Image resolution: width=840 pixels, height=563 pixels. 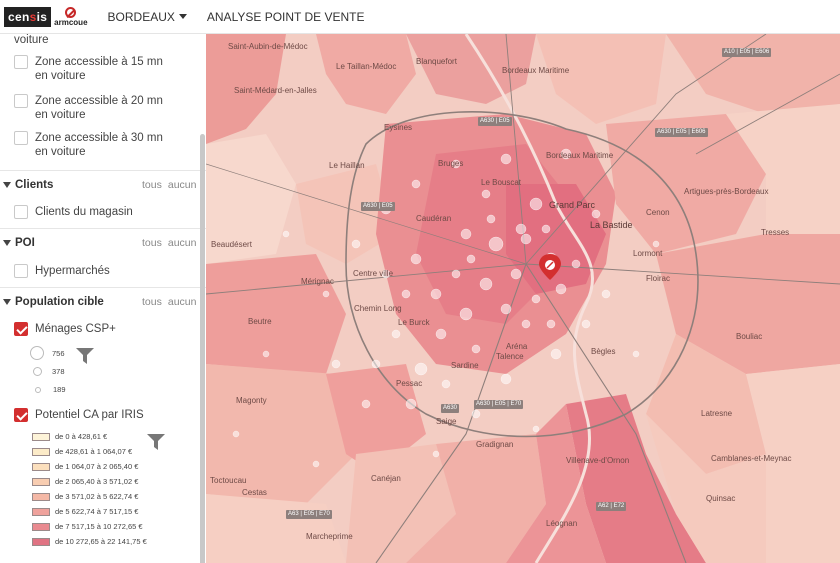 I want to click on zone-option-30mn: Zone accessible à 30 mn en voiture, so click(x=94, y=145).